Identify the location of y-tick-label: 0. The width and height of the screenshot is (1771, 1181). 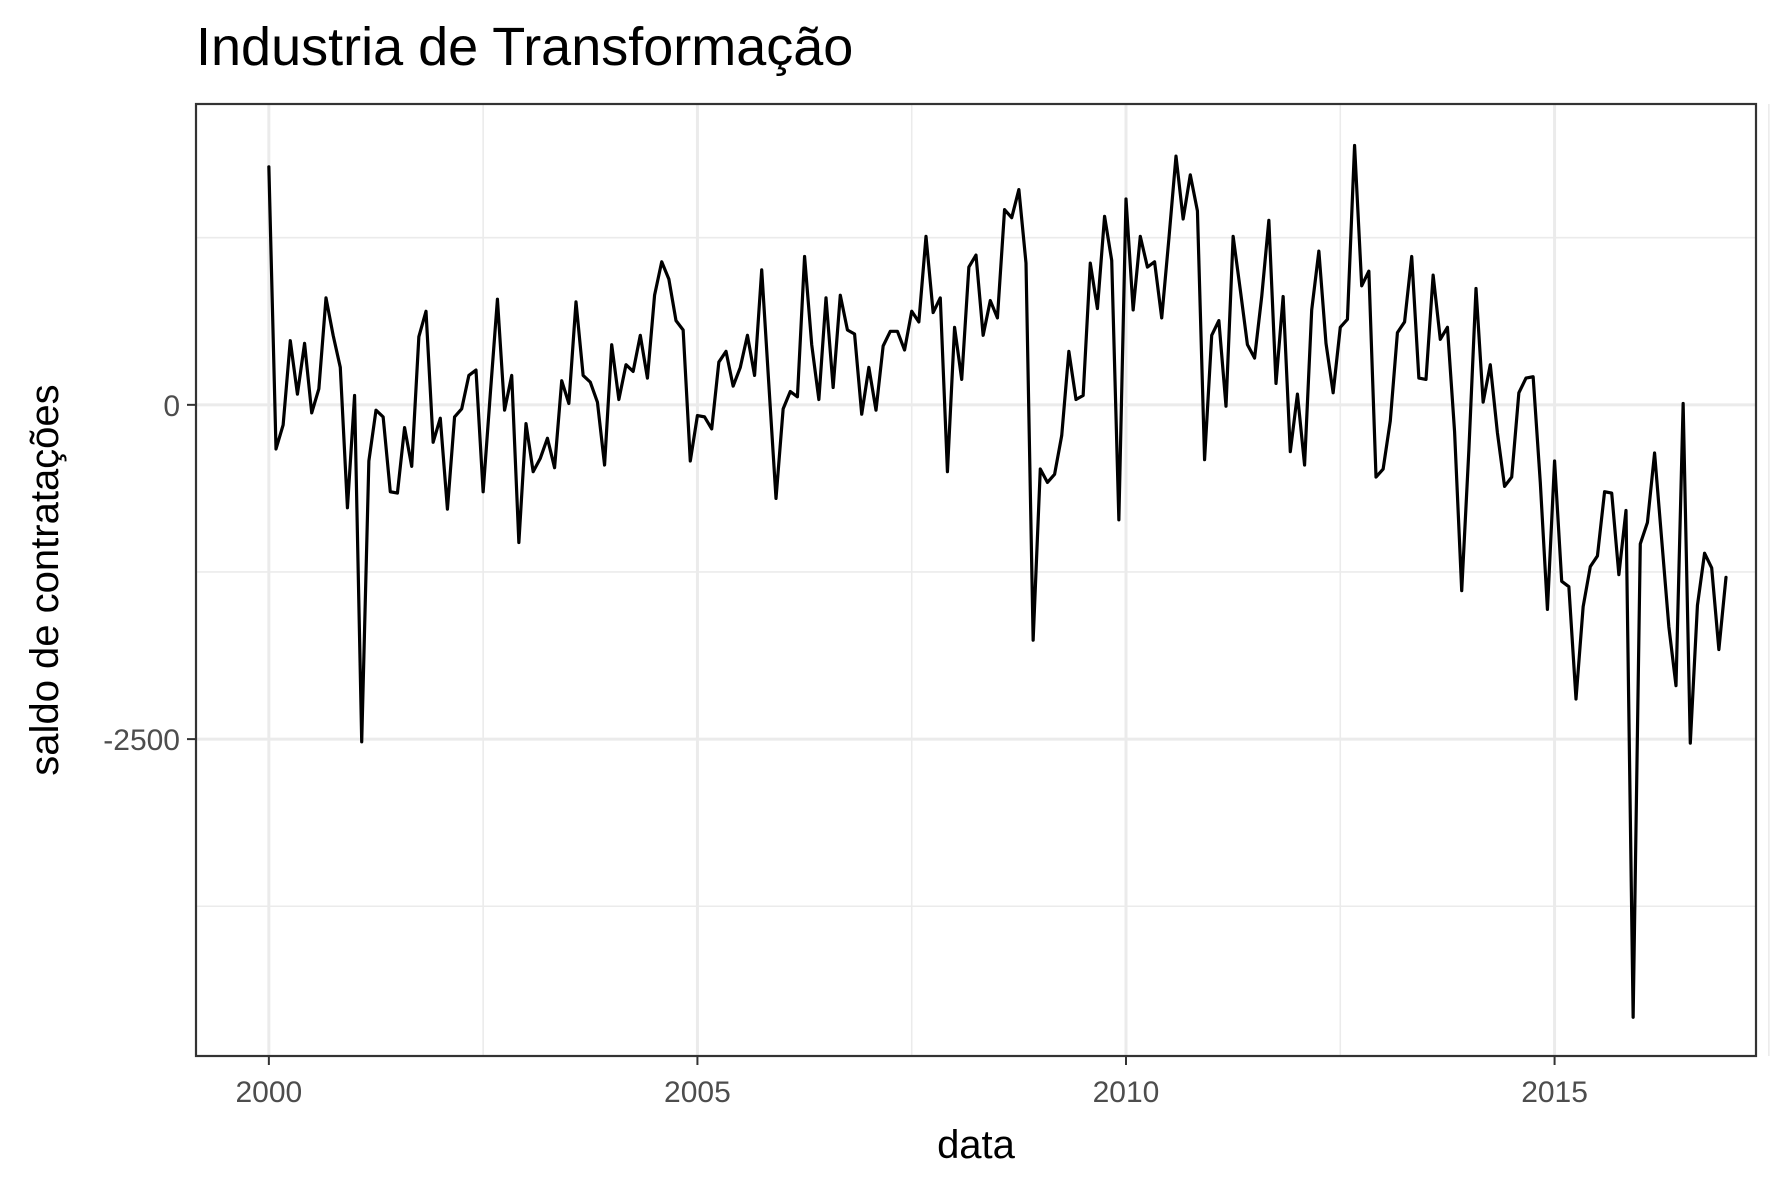
(171, 406).